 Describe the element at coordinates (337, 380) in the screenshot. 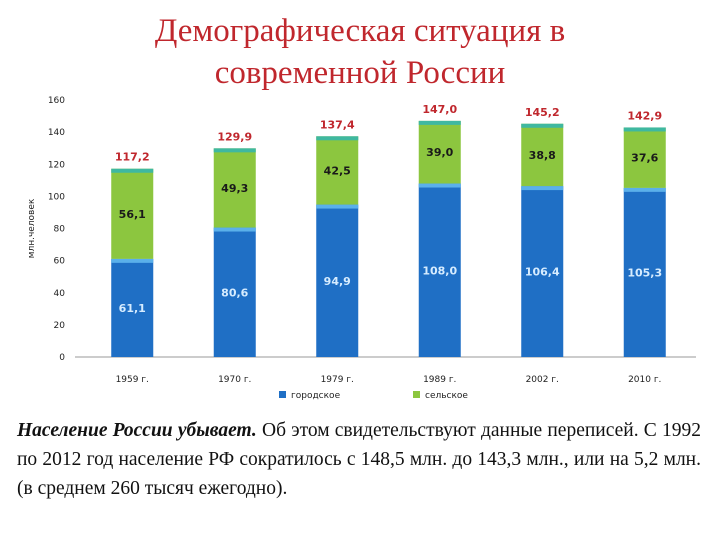

I see `x-tick-label: 1979 г.` at that location.